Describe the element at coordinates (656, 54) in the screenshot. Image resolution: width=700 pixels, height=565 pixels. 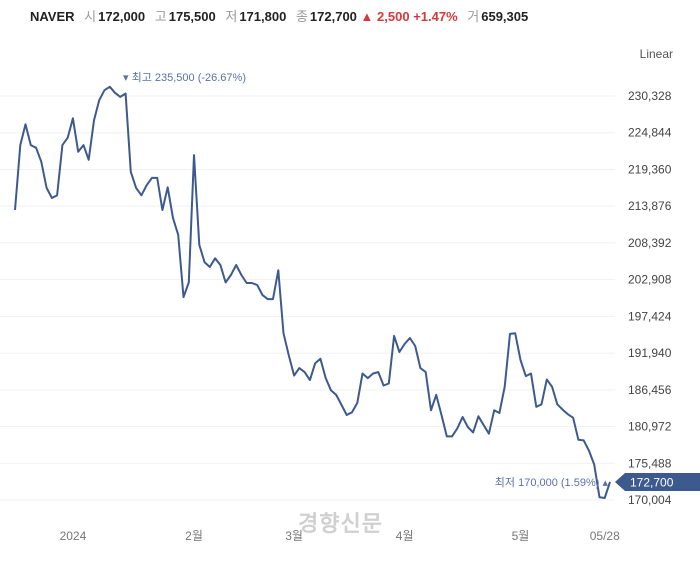
I see `scale-toggle: Linear` at that location.